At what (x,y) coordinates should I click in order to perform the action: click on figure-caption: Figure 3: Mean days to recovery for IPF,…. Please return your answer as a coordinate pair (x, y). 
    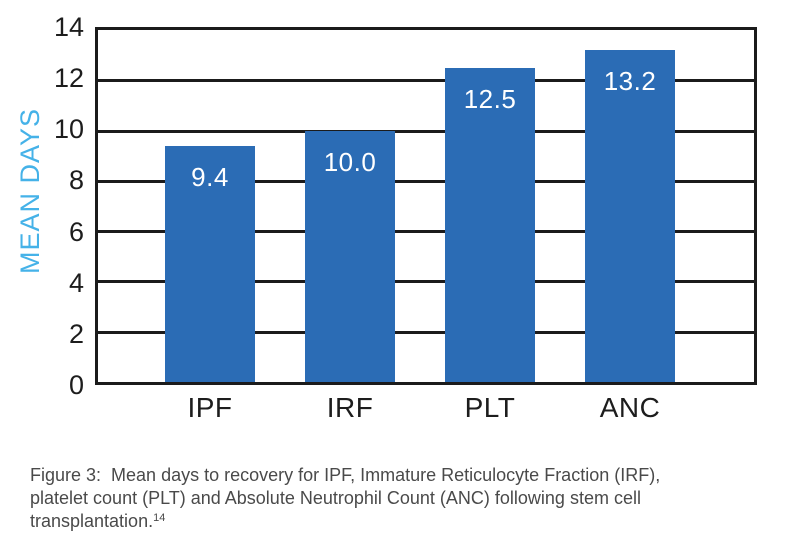
    Looking at the image, I should click on (345, 498).